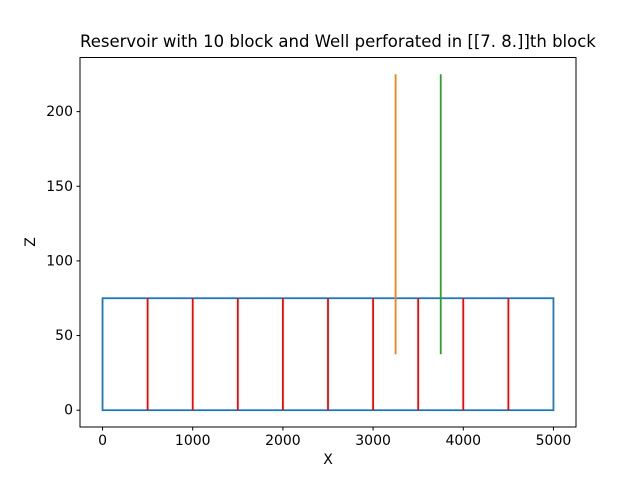 This screenshot has width=640, height=480. I want to click on x-tick-label: 1000, so click(193, 441).